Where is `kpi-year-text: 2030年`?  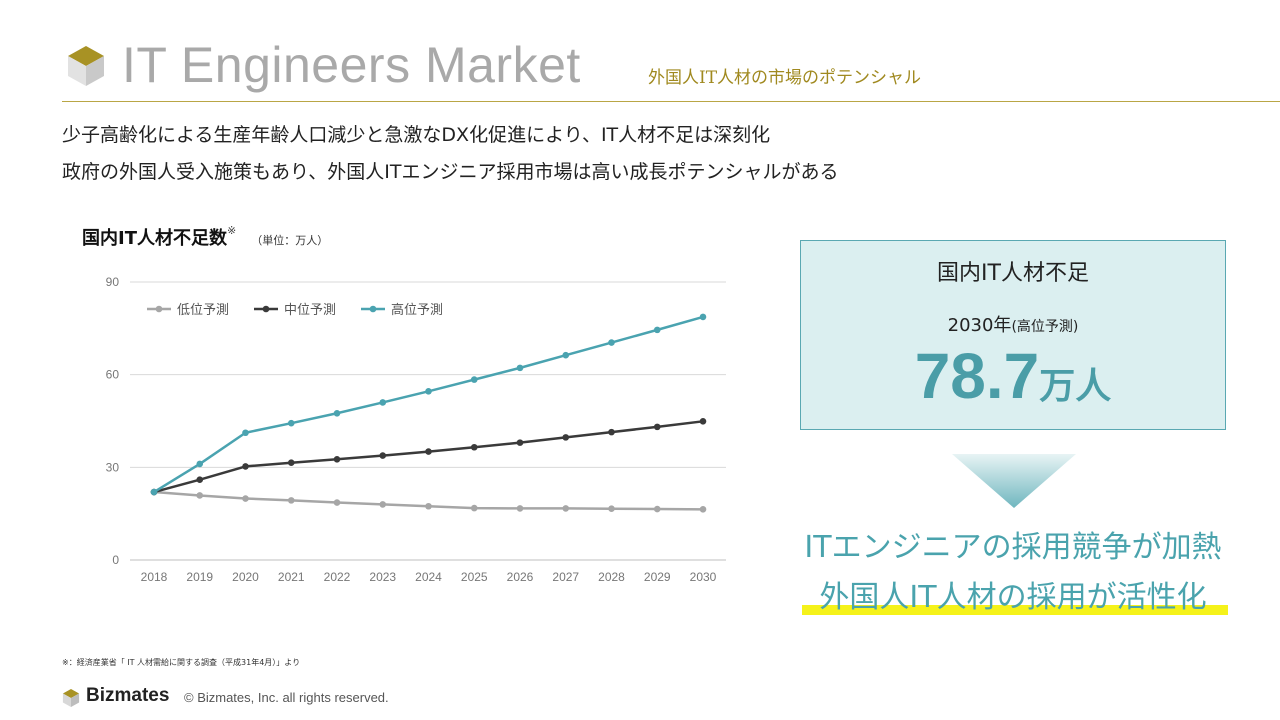
kpi-year-text: 2030年 is located at coordinates (979, 325).